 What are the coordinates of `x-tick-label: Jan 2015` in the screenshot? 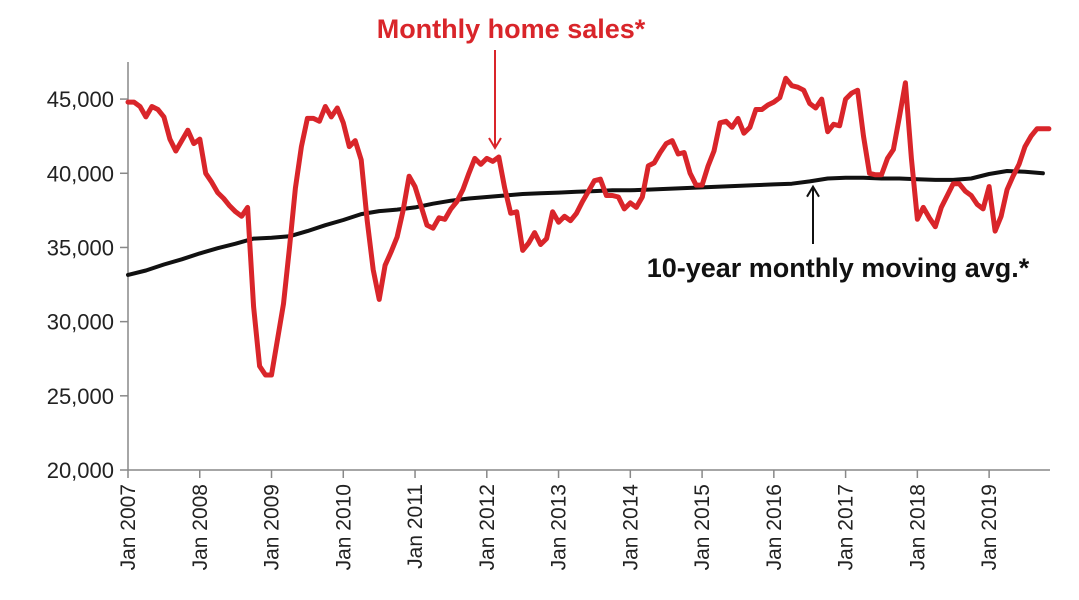 It's located at (702, 527).